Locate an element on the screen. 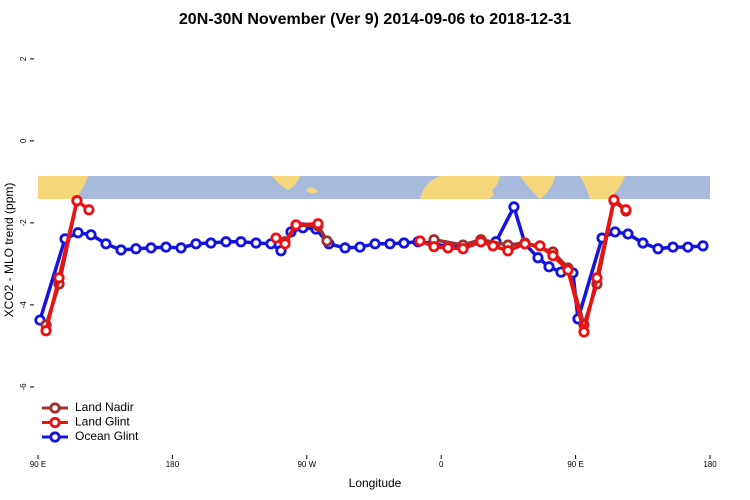  y-axis-label: XCO2 - MLO trend (ppm) is located at coordinates (9, 250).